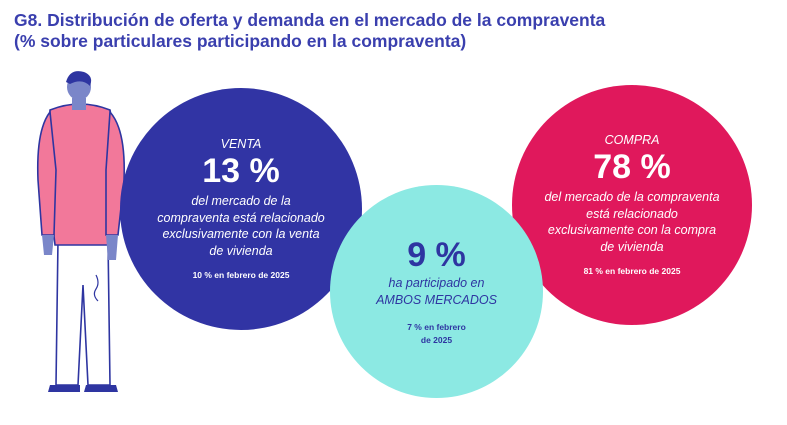 Image resolution: width=787 pixels, height=425 pixels. What do you see at coordinates (81, 231) in the screenshot?
I see `person-illustration` at bounding box center [81, 231].